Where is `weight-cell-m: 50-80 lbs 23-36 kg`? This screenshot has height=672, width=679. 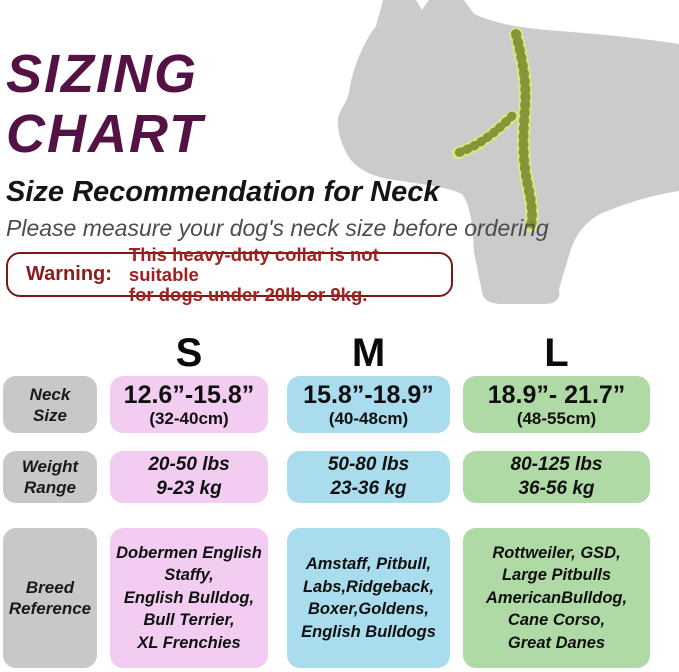 weight-cell-m: 50-80 lbs 23-36 kg is located at coordinates (368, 477).